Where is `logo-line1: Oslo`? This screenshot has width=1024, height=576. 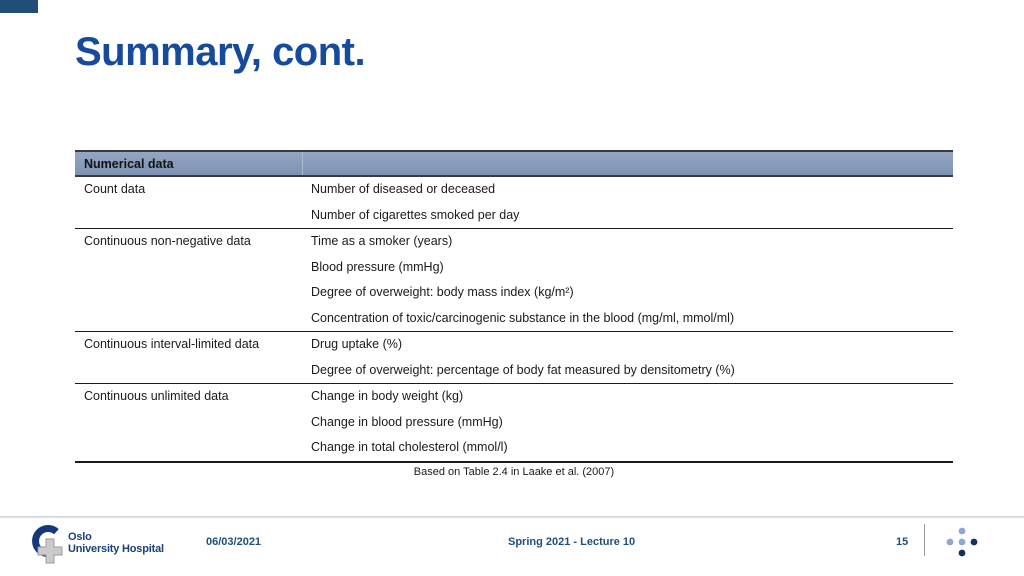 logo-line1: Oslo is located at coordinates (80, 537).